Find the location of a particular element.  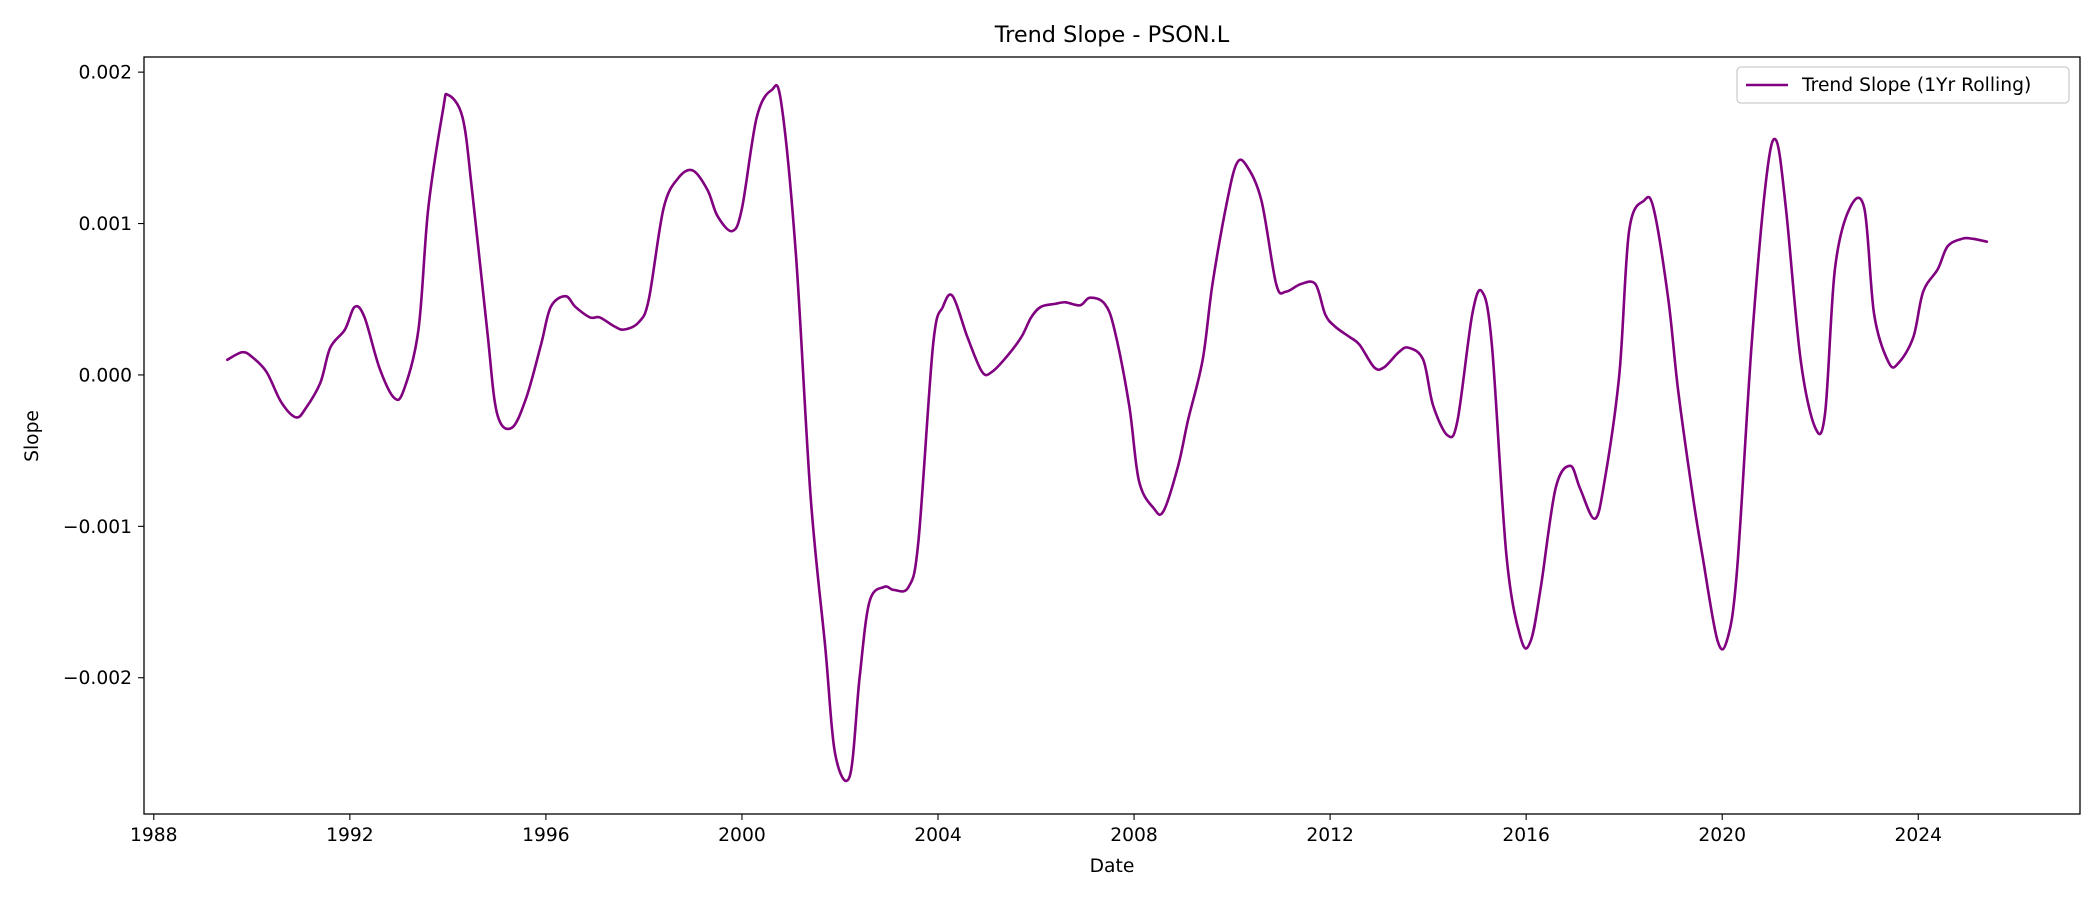

y-tick-label: −0.002 is located at coordinates (97, 678).